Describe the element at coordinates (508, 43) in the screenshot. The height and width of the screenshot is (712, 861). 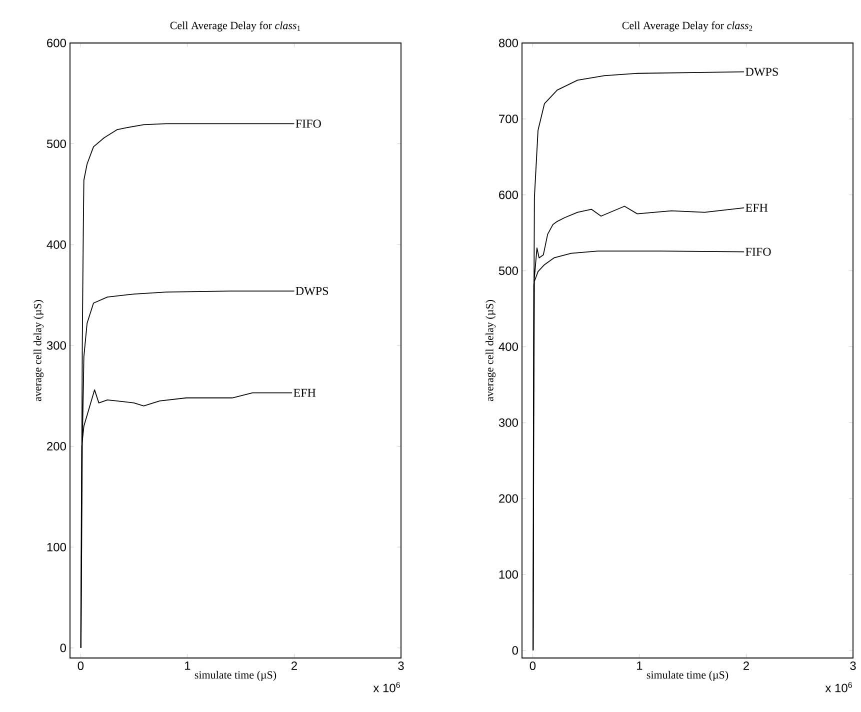
I see `y-tick-label: 800` at that location.